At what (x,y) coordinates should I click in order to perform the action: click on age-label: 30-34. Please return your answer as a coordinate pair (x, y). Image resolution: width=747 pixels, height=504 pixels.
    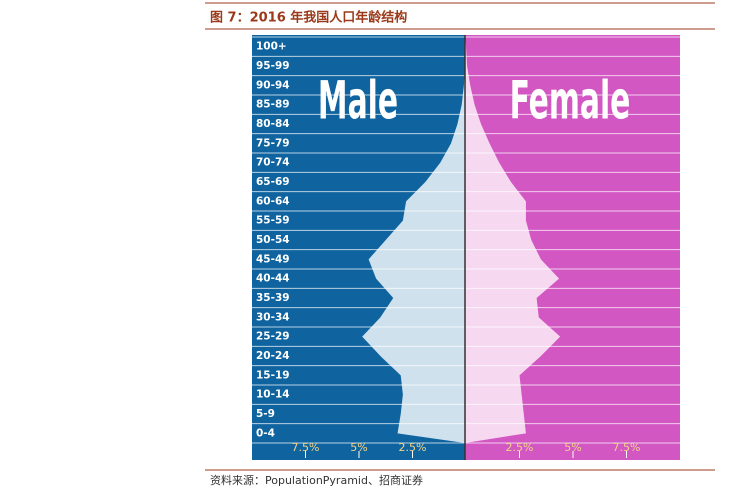
    Looking at the image, I should click on (273, 317).